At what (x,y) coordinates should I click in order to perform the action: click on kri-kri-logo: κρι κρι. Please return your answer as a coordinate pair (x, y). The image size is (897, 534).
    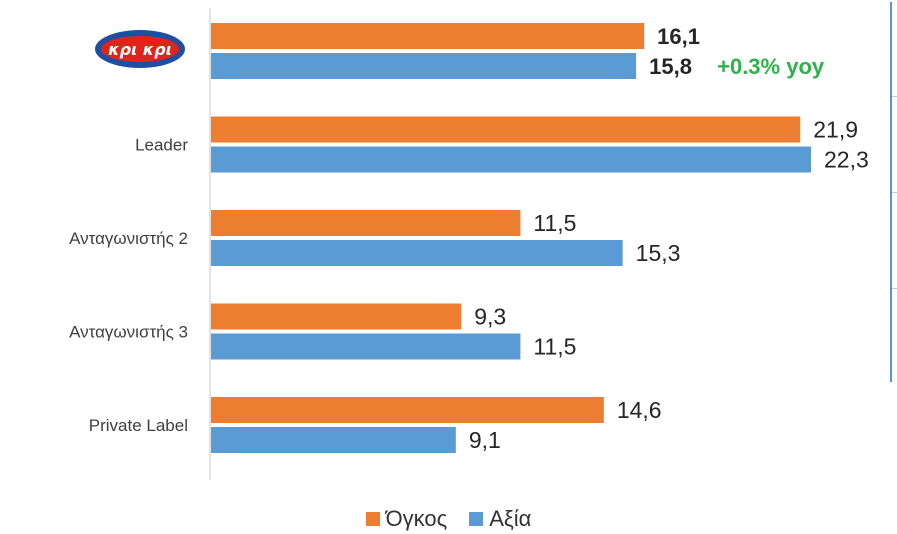
    Looking at the image, I should click on (140, 49).